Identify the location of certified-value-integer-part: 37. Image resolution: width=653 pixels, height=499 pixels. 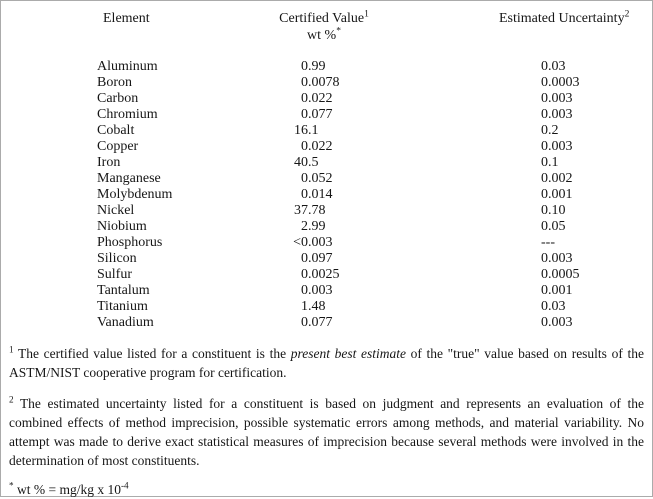
(301, 210).